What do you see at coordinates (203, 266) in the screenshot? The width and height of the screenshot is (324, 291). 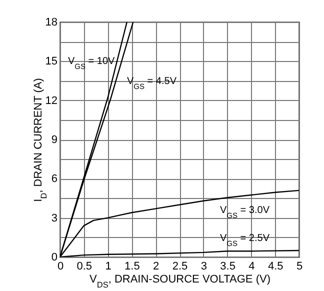 I see `x-tick-label: 3` at bounding box center [203, 266].